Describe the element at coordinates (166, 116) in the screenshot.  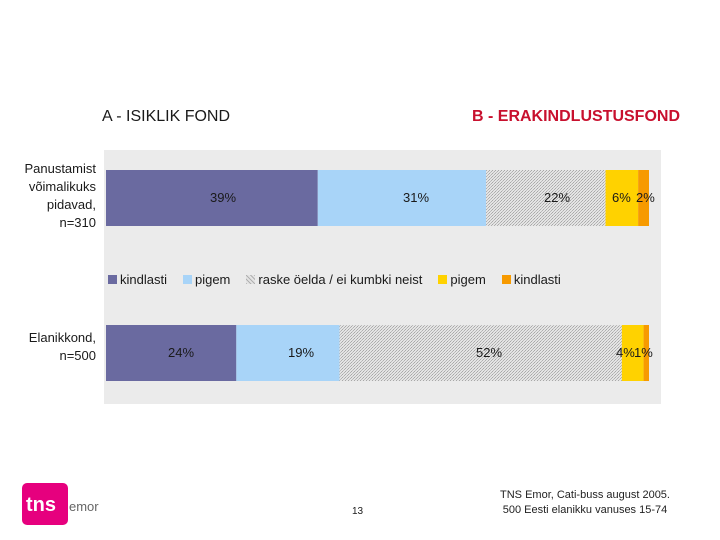
I see `header-a-isiklik-fond: A - ISIKLIK FOND` at that location.